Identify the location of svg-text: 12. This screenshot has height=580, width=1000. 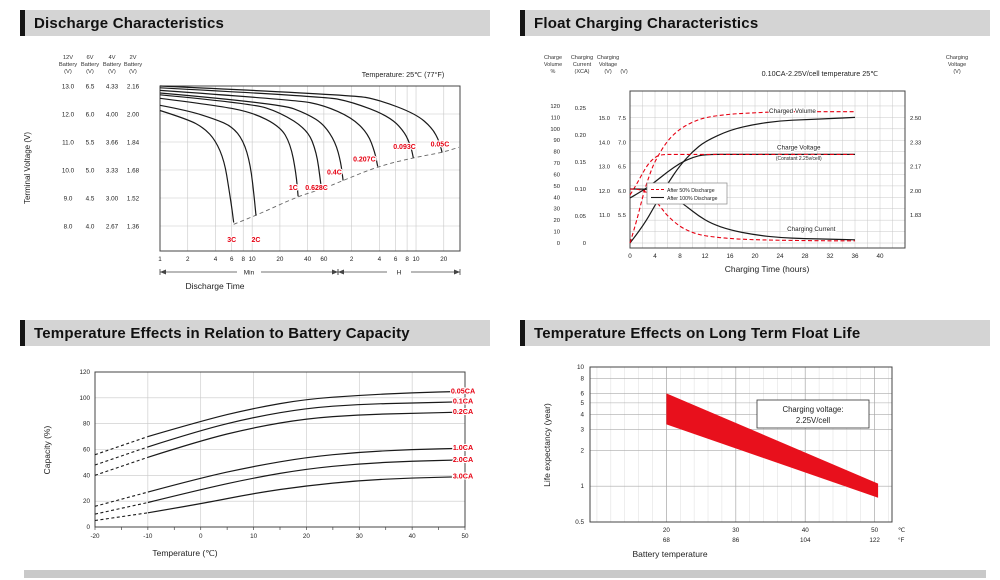
(705, 256).